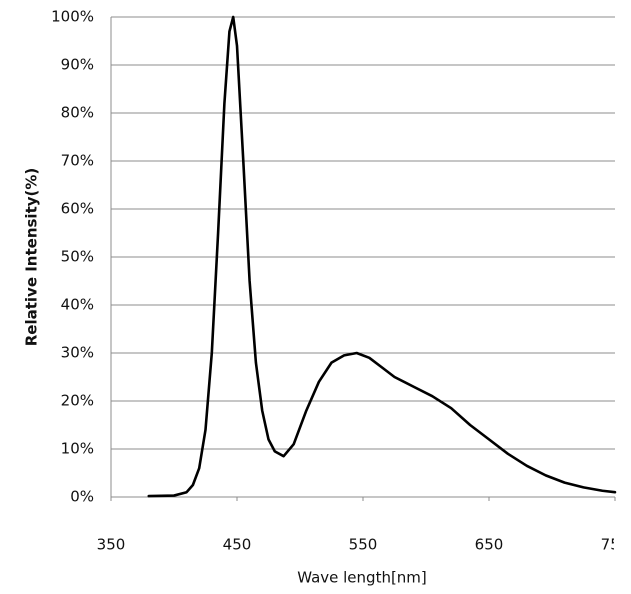 This screenshot has height=594, width=631. What do you see at coordinates (362, 578) in the screenshot?
I see `x-axis-title: Wave length[nm]` at bounding box center [362, 578].